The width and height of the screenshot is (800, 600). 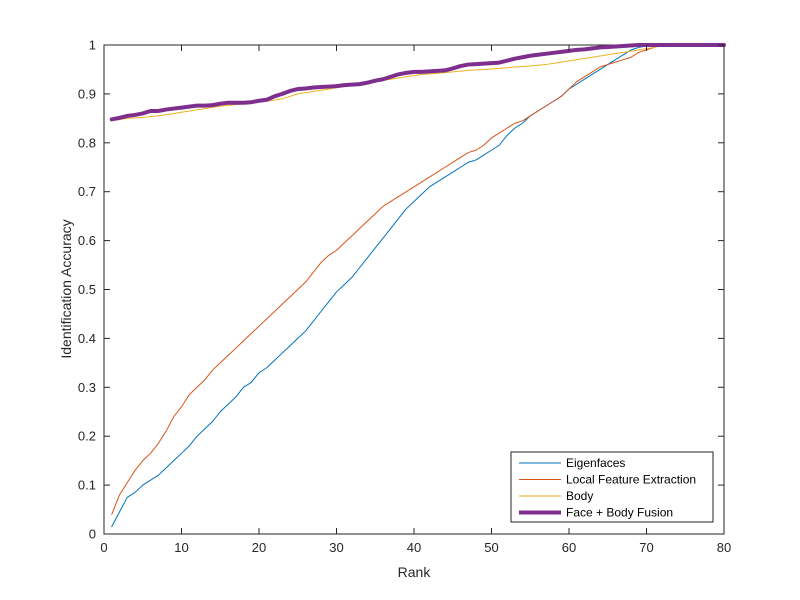 What do you see at coordinates (491, 547) in the screenshot?
I see `x-tick-label: 50` at bounding box center [491, 547].